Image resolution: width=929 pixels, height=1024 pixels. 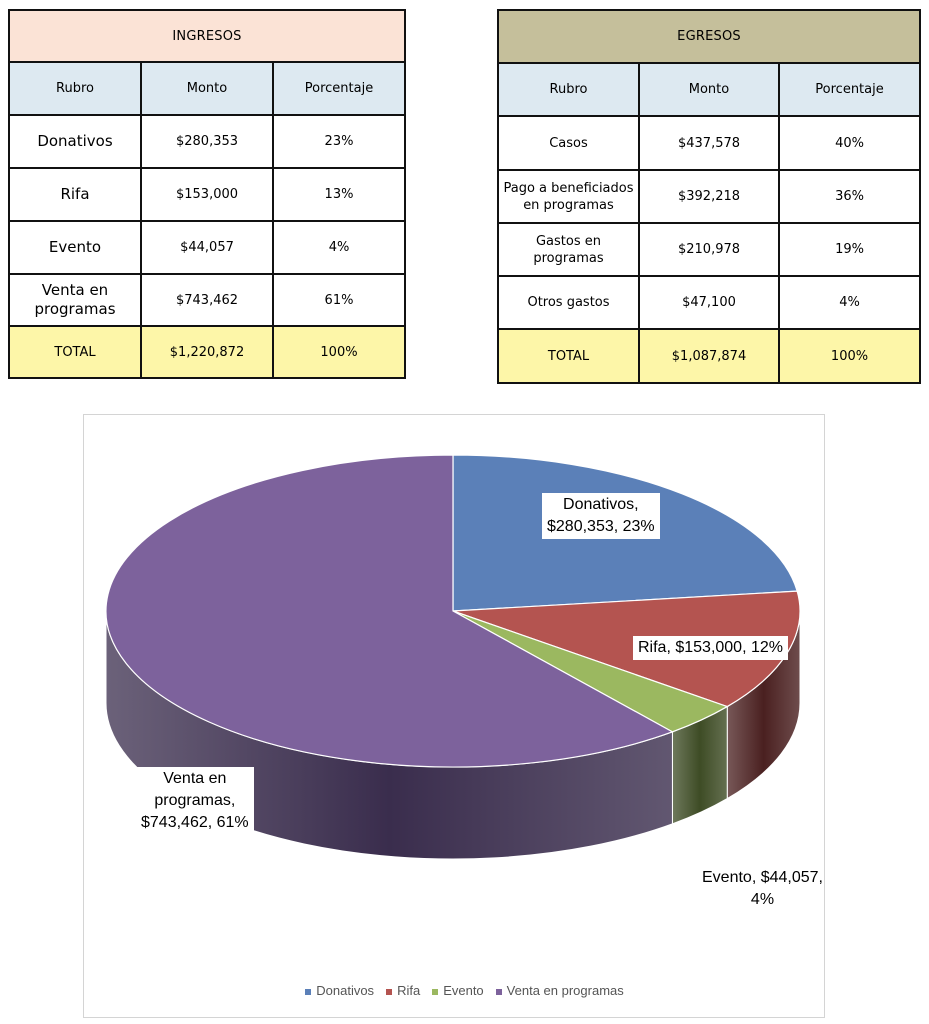 I want to click on legend: Donativos Rifa Evento Venta en programas, so click(x=464, y=990).